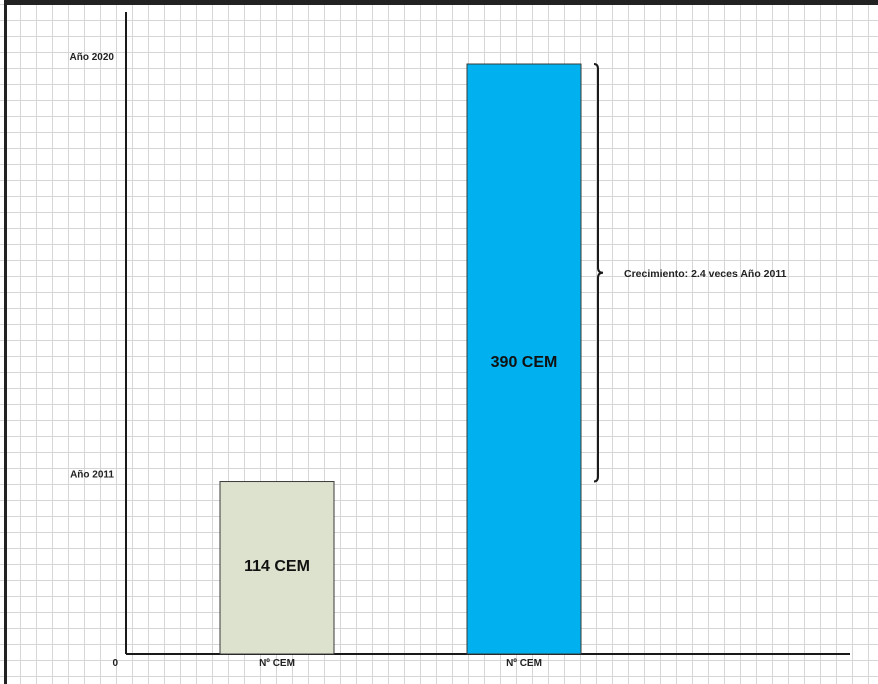  I want to click on growth-brace, so click(598, 273).